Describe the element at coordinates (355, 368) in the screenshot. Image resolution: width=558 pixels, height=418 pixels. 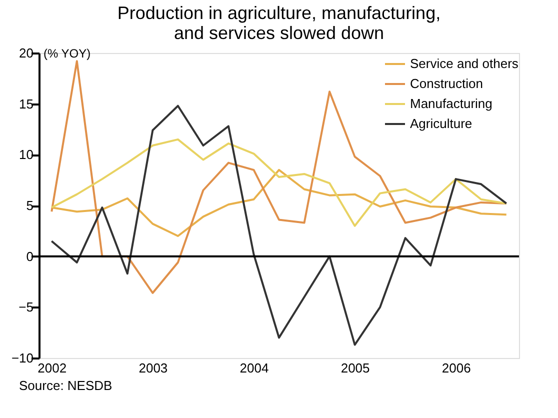
I see `x-tick-label: 2005` at that location.